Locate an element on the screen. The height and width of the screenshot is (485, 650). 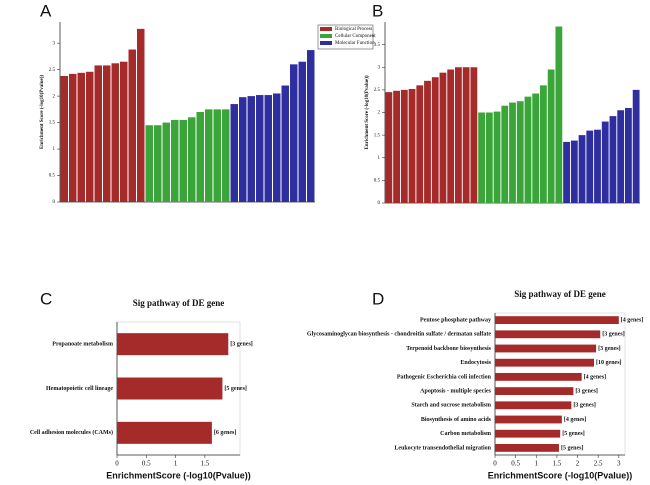
legend-label: Cellular Component is located at coordinates (355, 36).